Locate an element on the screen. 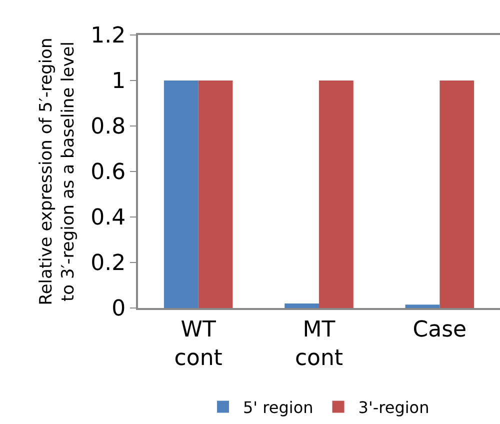 The height and width of the screenshot is (424, 500). y-tick-label: 1 is located at coordinates (119, 81).